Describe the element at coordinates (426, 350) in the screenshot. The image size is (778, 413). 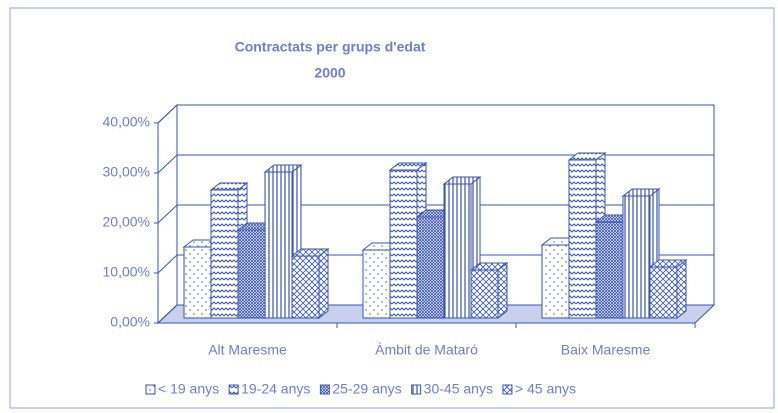
I see `x-tick-label: Àmbit de Mataró` at that location.